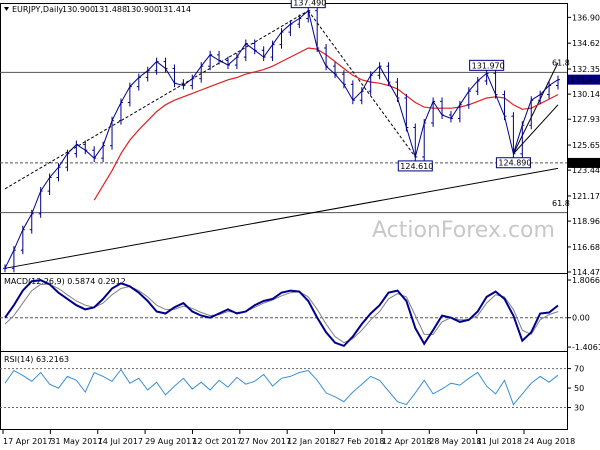 This screenshot has height=450, width=600. What do you see at coordinates (455, 441) in the screenshot?
I see `x-tick-label: 28 May 2018` at bounding box center [455, 441].